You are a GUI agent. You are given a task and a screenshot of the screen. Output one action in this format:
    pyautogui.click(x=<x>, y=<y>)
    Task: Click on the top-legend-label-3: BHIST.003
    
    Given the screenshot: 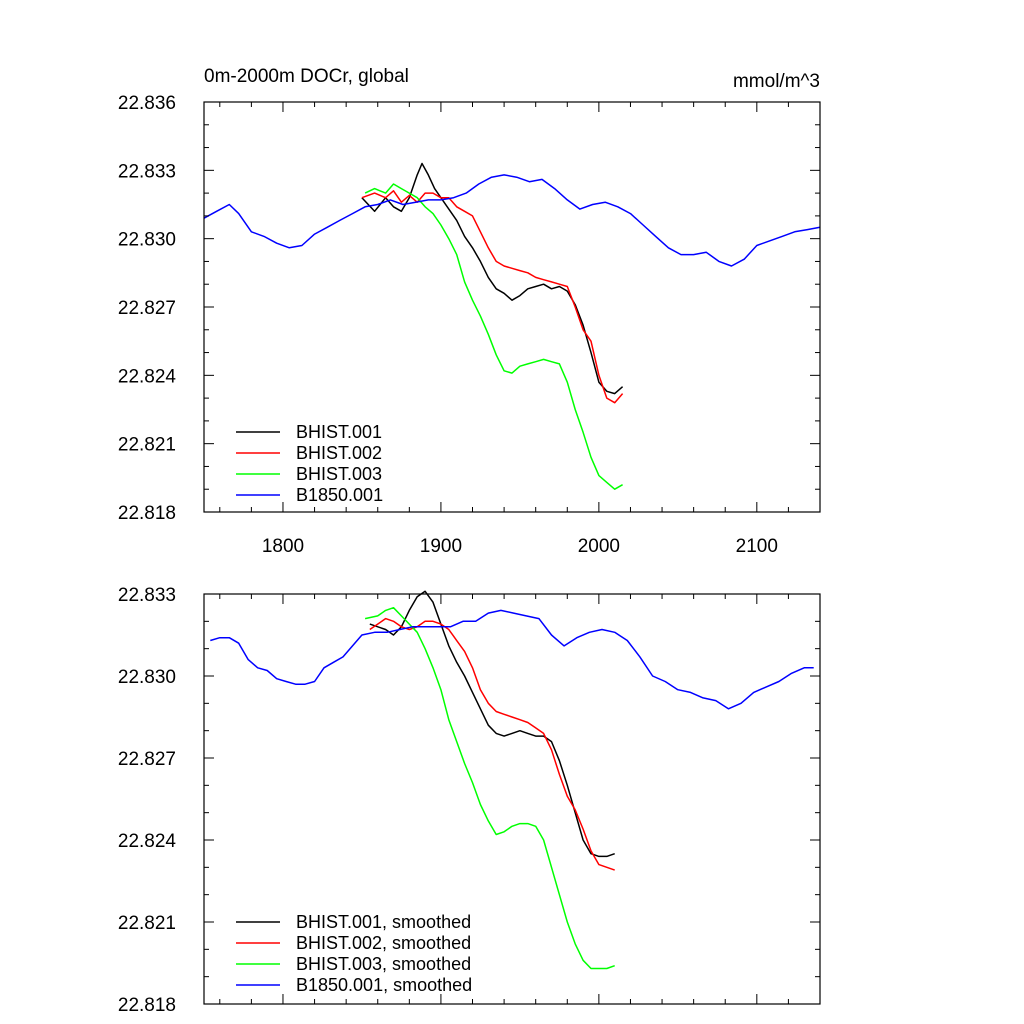 What is the action you would take?
    pyautogui.click(x=339, y=474)
    